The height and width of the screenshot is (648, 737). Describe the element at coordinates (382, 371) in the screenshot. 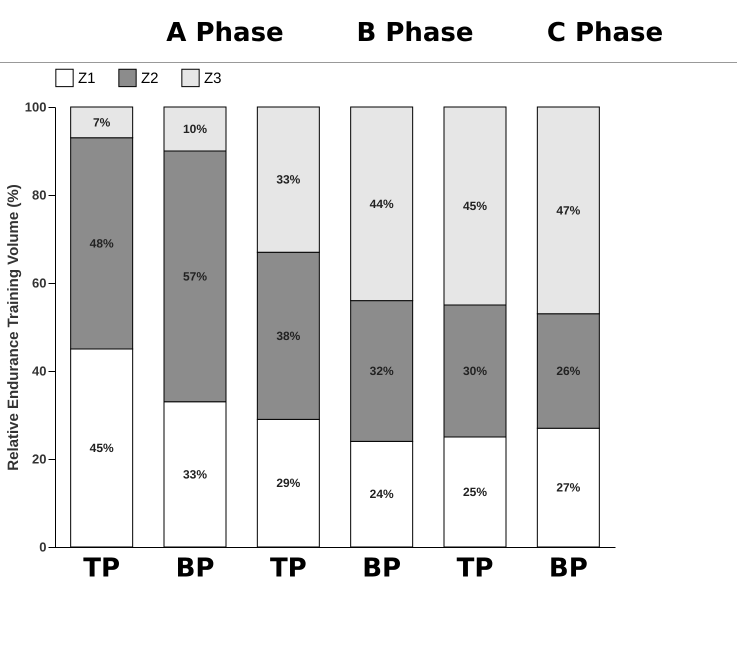

I see `data-label: 32%` at that location.